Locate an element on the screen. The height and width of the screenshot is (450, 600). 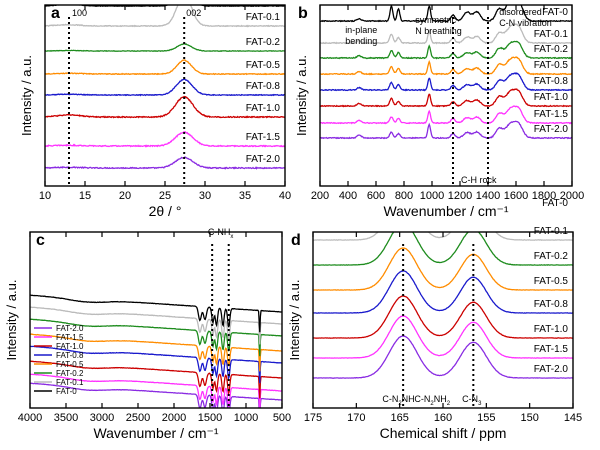
x-tick-label: 2000 is located at coordinates (174, 418).